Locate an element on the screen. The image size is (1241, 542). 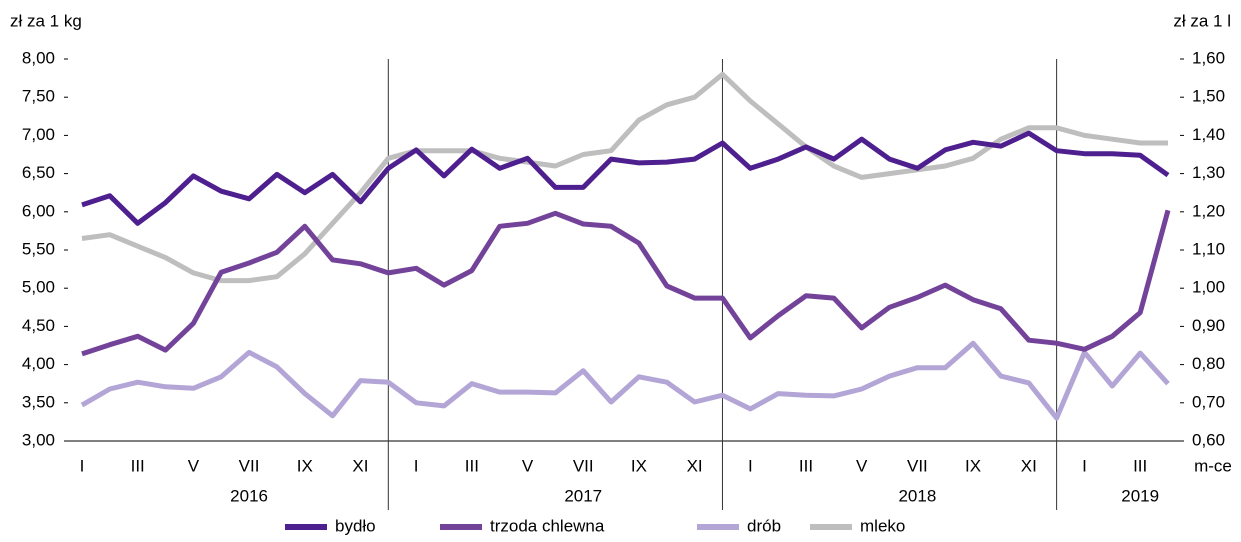
y-tick-label: 6,00 is located at coordinates (38, 210).